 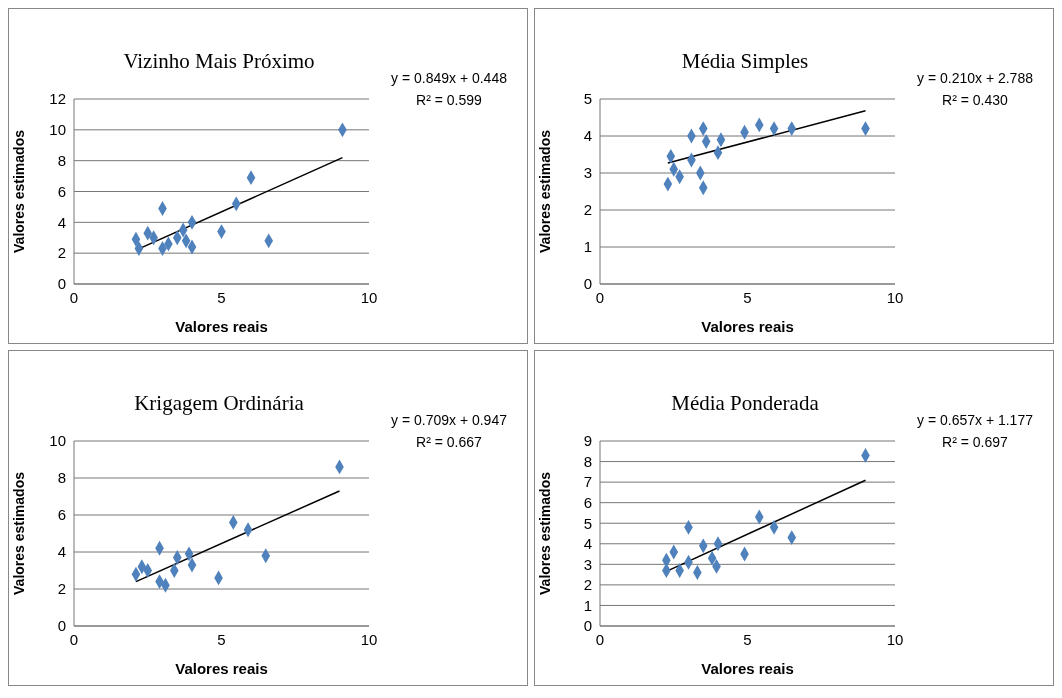 I want to click on text: R² = 0.430, so click(x=975, y=100).